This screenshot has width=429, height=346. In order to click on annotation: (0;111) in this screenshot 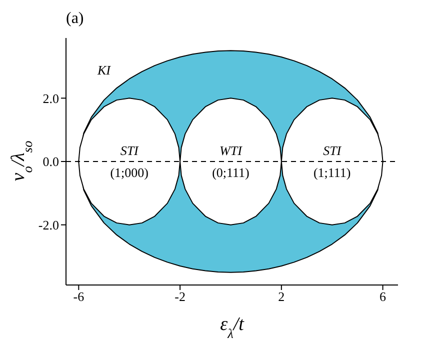, I will do `click(231, 172)`.